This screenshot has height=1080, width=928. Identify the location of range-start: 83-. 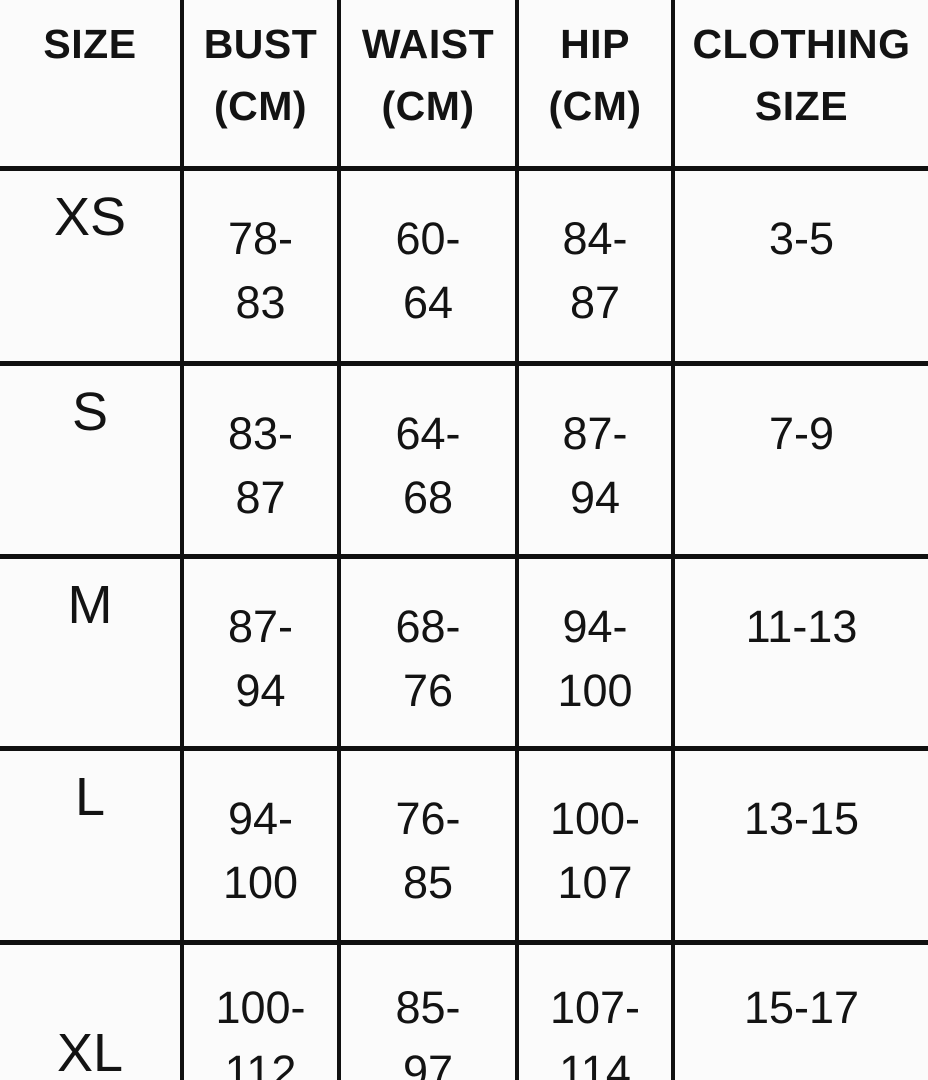
(260, 433).